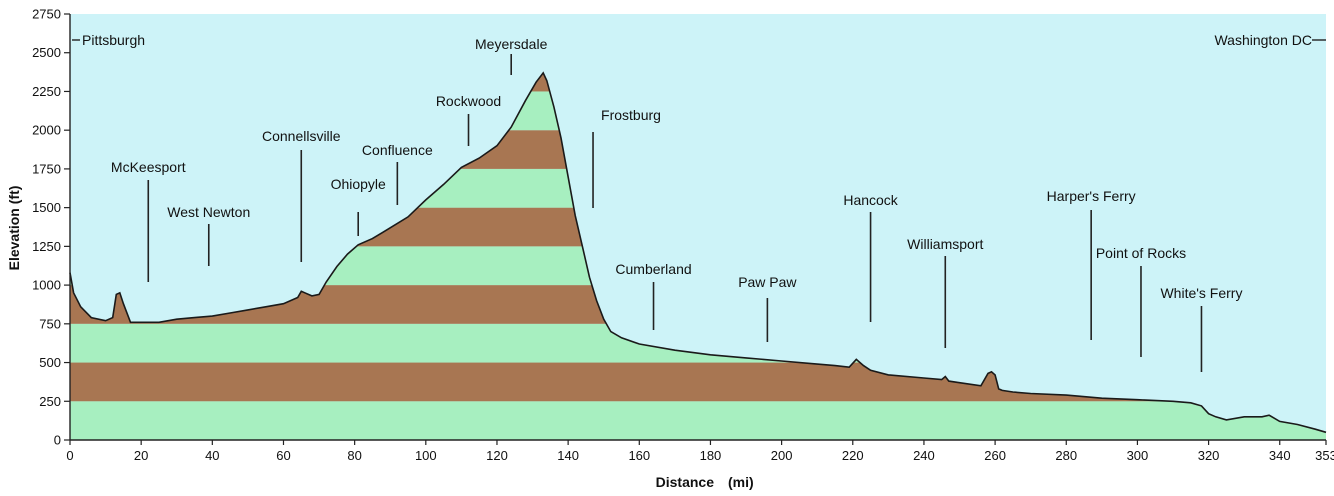 The image size is (1334, 496). What do you see at coordinates (148, 220) in the screenshot?
I see `town-annotation: McKeesport` at bounding box center [148, 220].